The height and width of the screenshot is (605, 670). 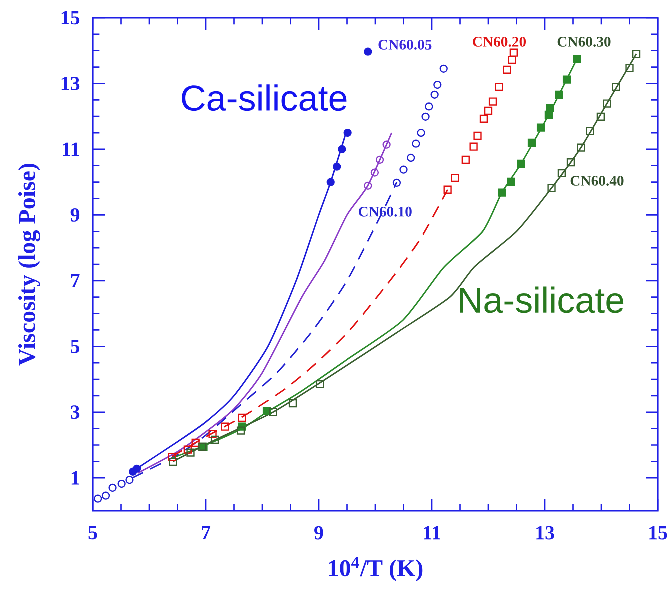 What do you see at coordinates (93, 533) in the screenshot?
I see `x-tick-label: 5` at bounding box center [93, 533].